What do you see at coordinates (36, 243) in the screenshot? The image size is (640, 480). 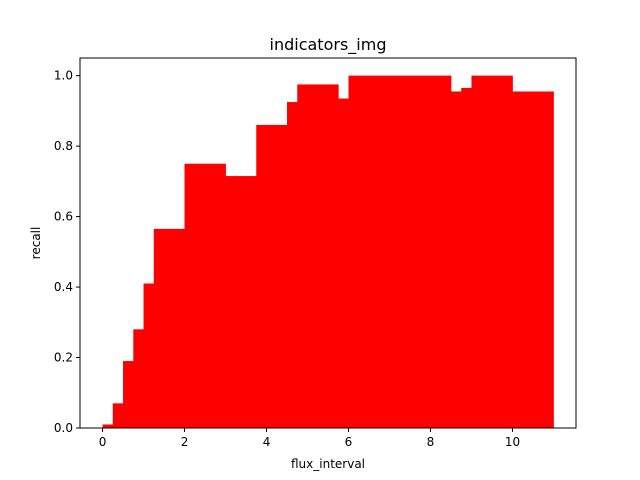 I see `y-axis-label: recall` at bounding box center [36, 243].